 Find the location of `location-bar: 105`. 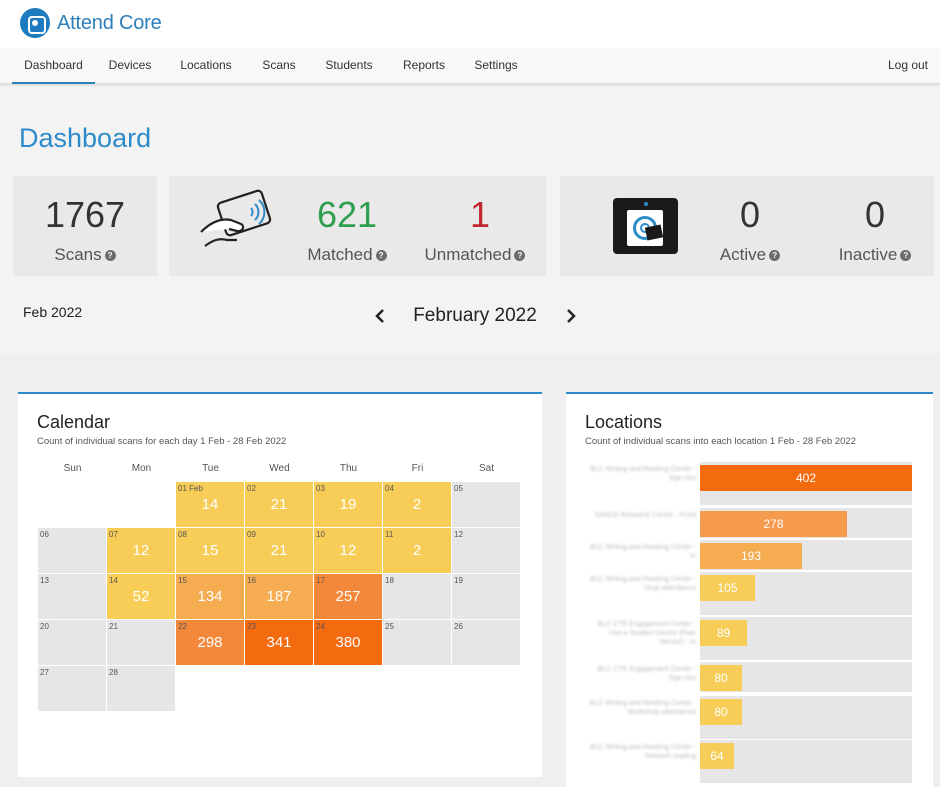

location-bar: 105 is located at coordinates (727, 588).